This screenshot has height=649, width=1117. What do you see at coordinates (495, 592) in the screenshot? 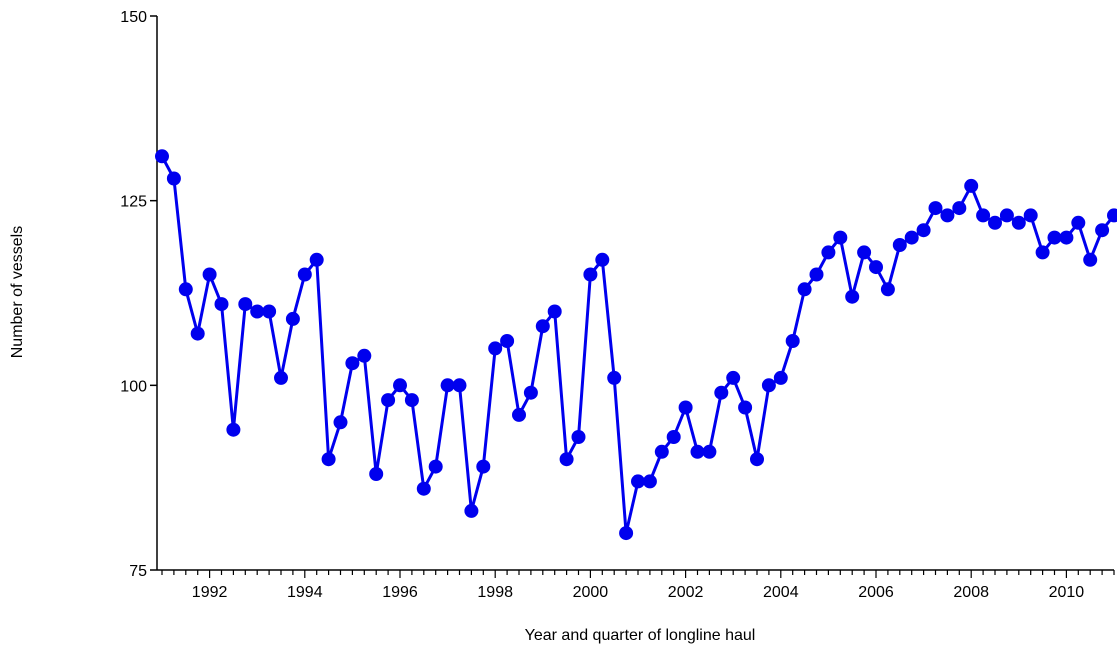
I see `x-tick-label: 1998` at bounding box center [495, 592].